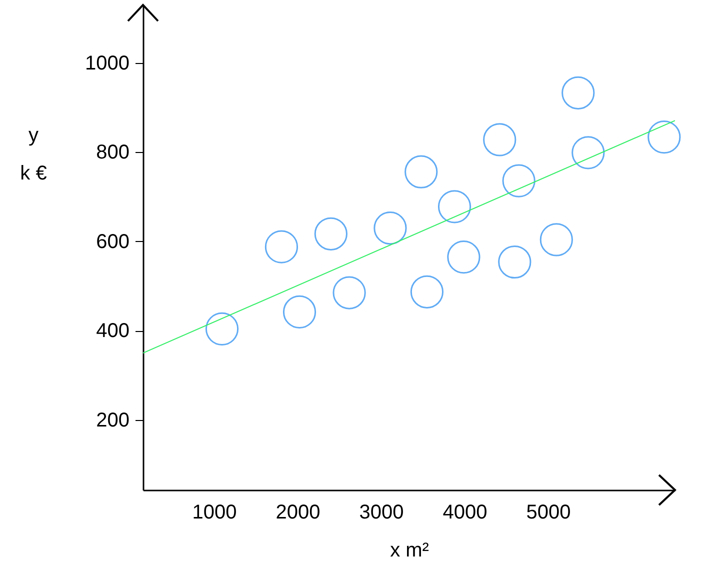  What do you see at coordinates (465, 513) in the screenshot?
I see `x-tick-label: 4000` at bounding box center [465, 513].